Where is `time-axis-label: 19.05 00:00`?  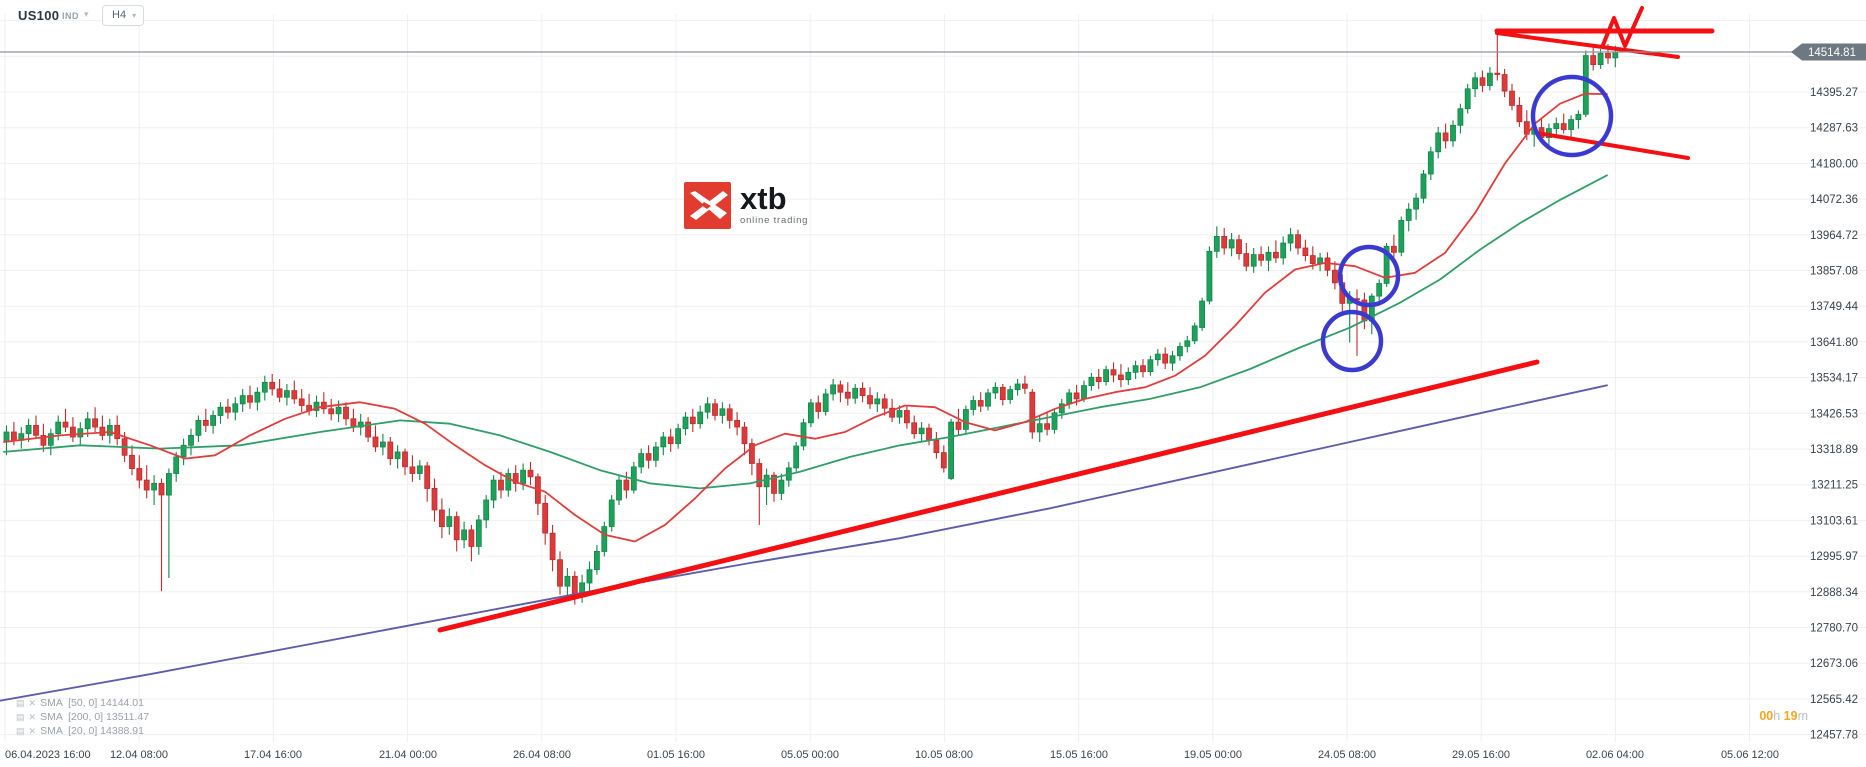
time-axis-label: 19.05 00:00 is located at coordinates (1213, 755).